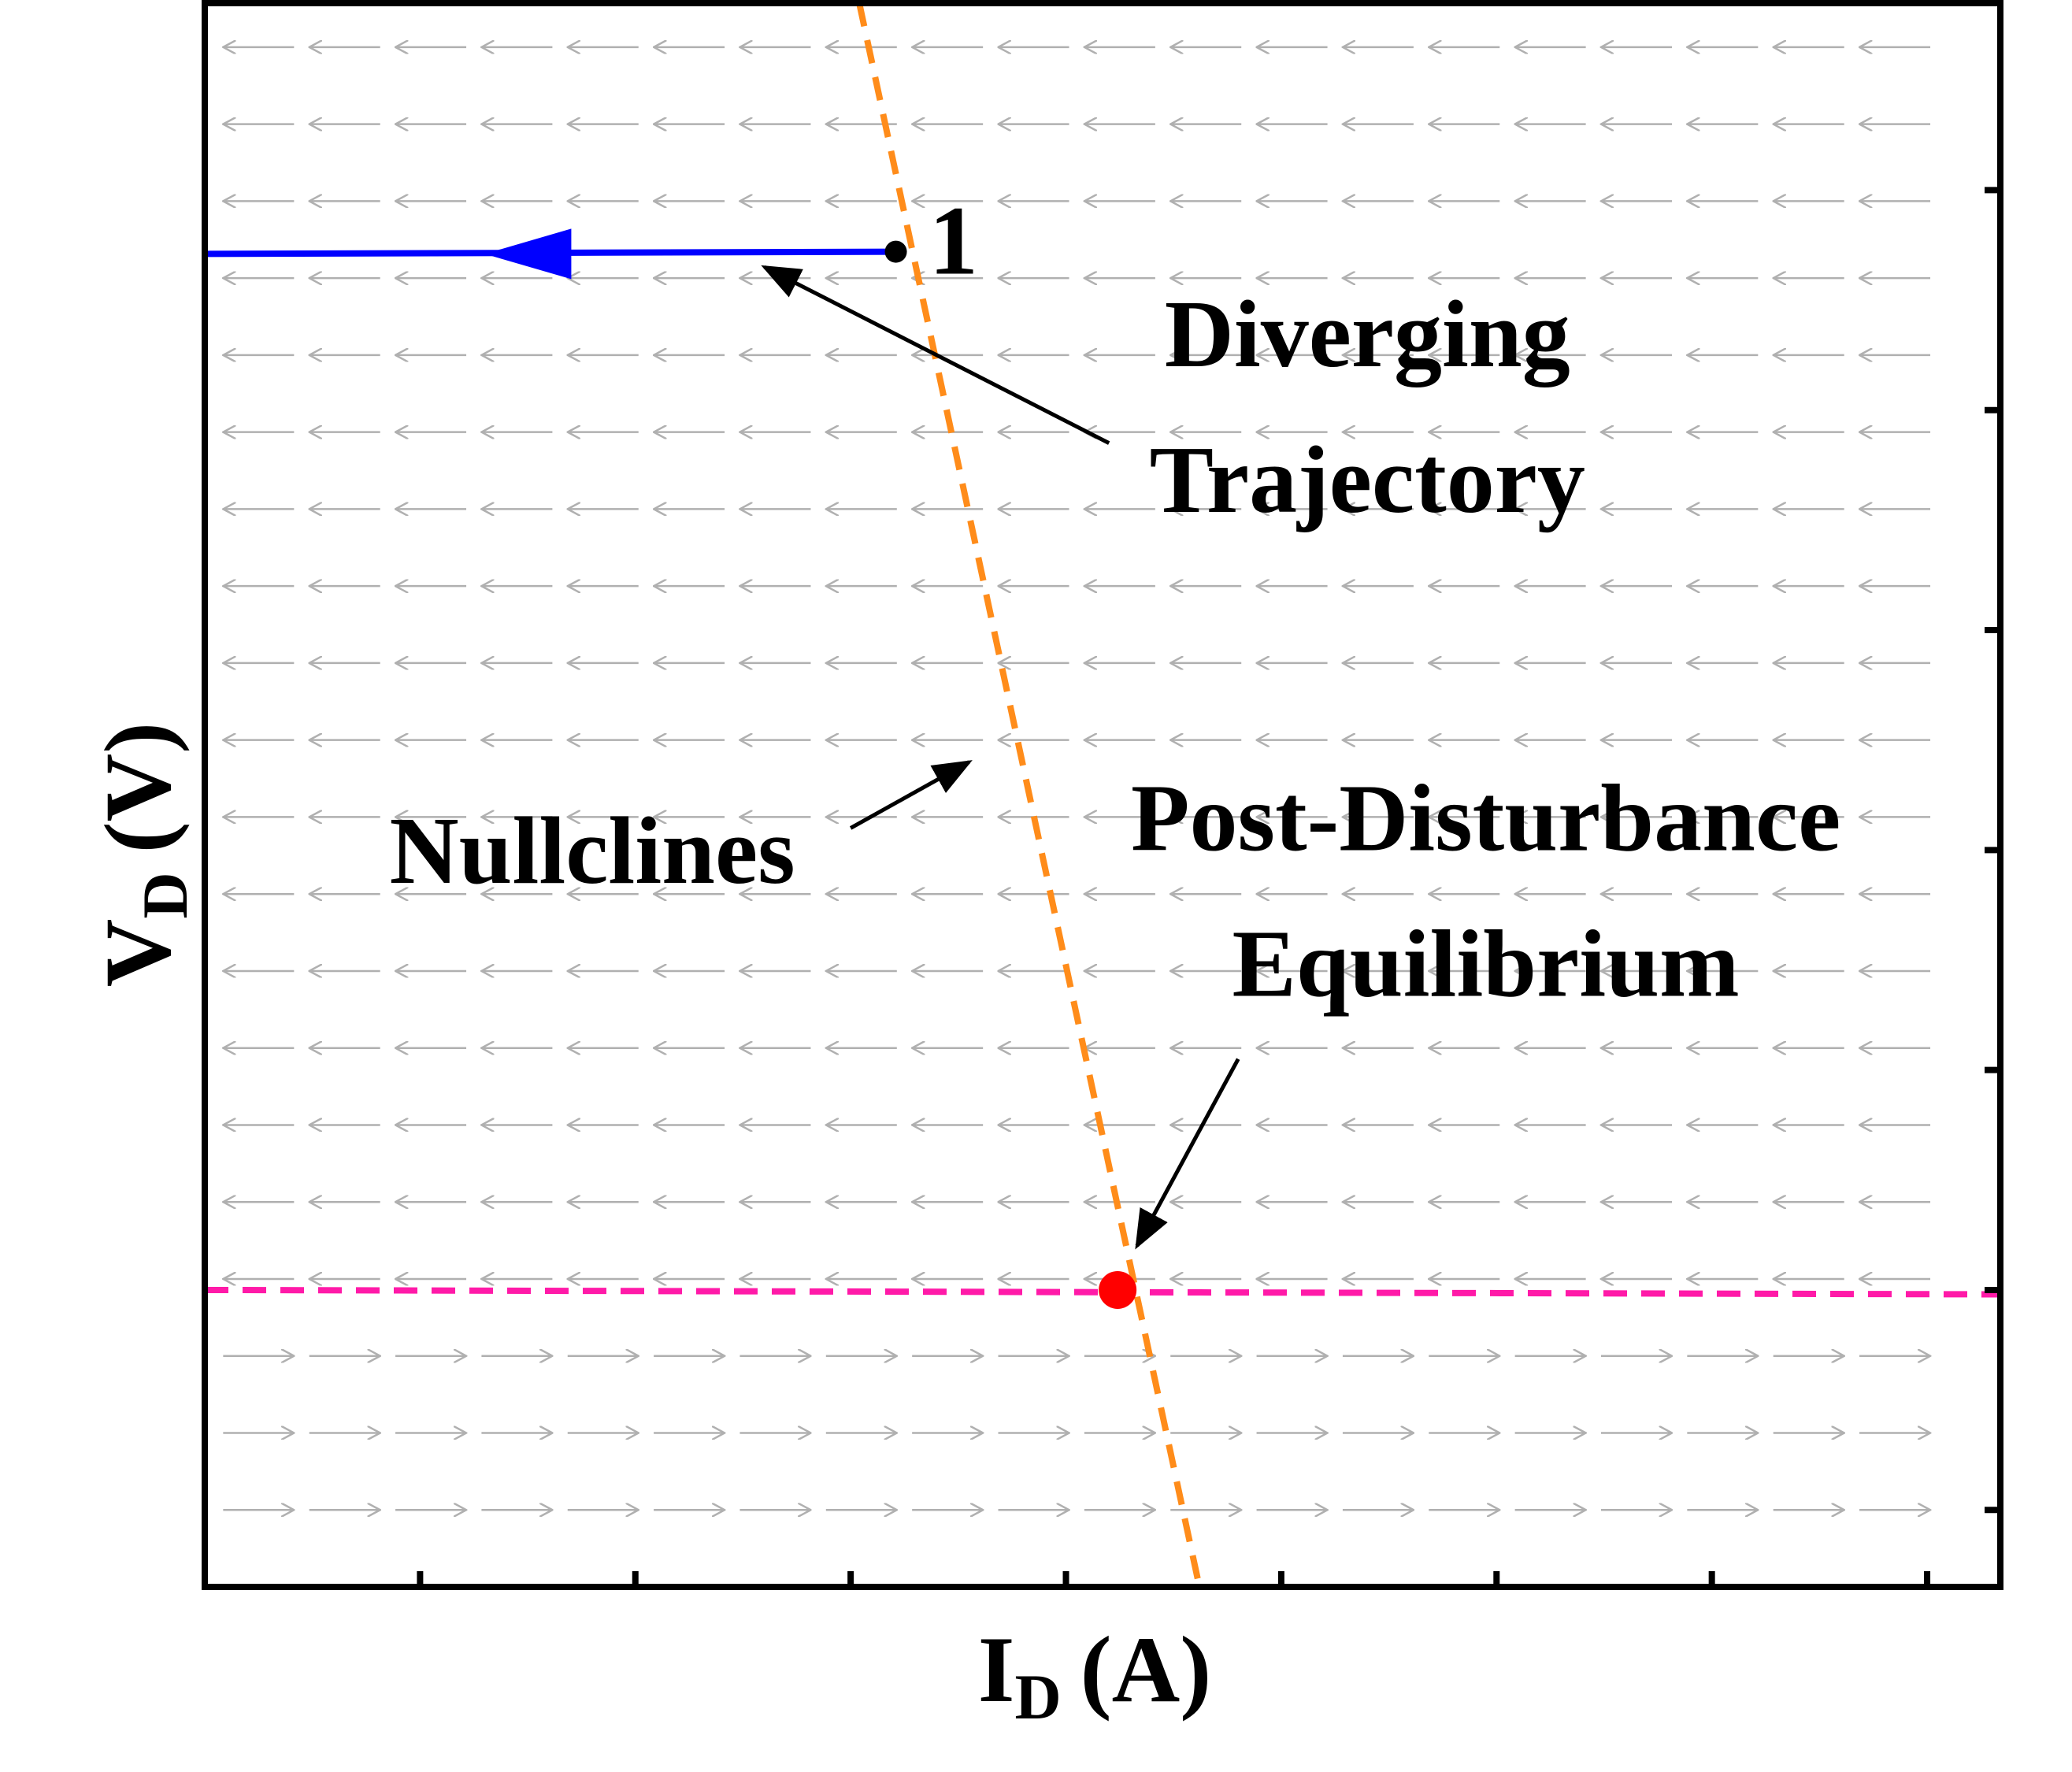 Image resolution: width=2072 pixels, height=1772 pixels. I want to click on nullcline-1-line, so click(1029, 795).